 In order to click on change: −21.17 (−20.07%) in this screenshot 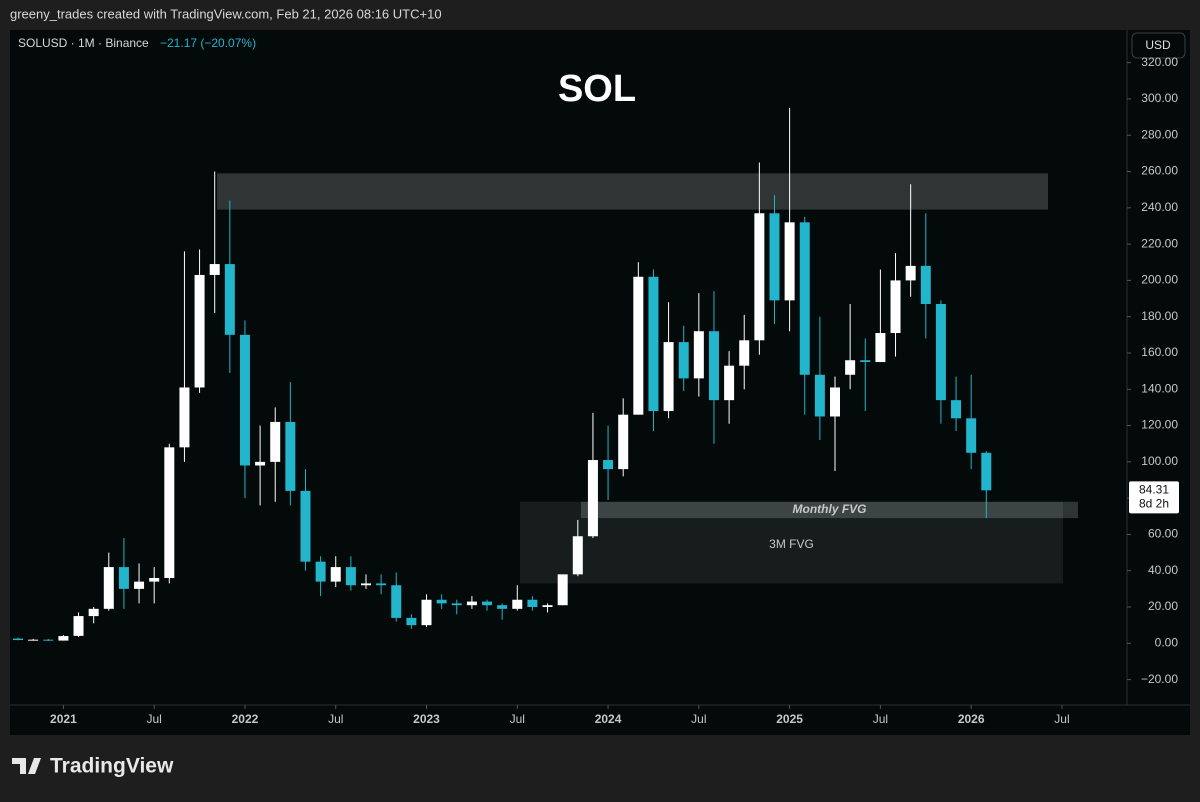, I will do `click(208, 43)`.